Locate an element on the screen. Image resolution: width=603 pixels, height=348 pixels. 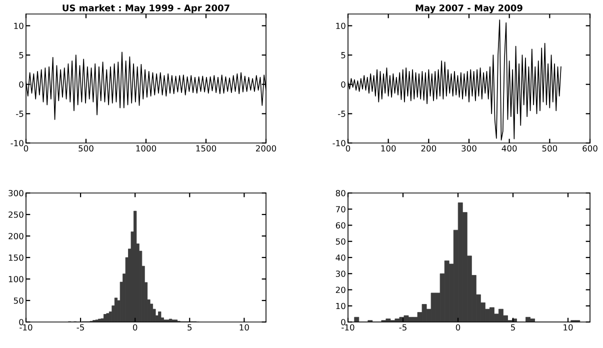
x-tick-label: 400 is located at coordinates (509, 148).